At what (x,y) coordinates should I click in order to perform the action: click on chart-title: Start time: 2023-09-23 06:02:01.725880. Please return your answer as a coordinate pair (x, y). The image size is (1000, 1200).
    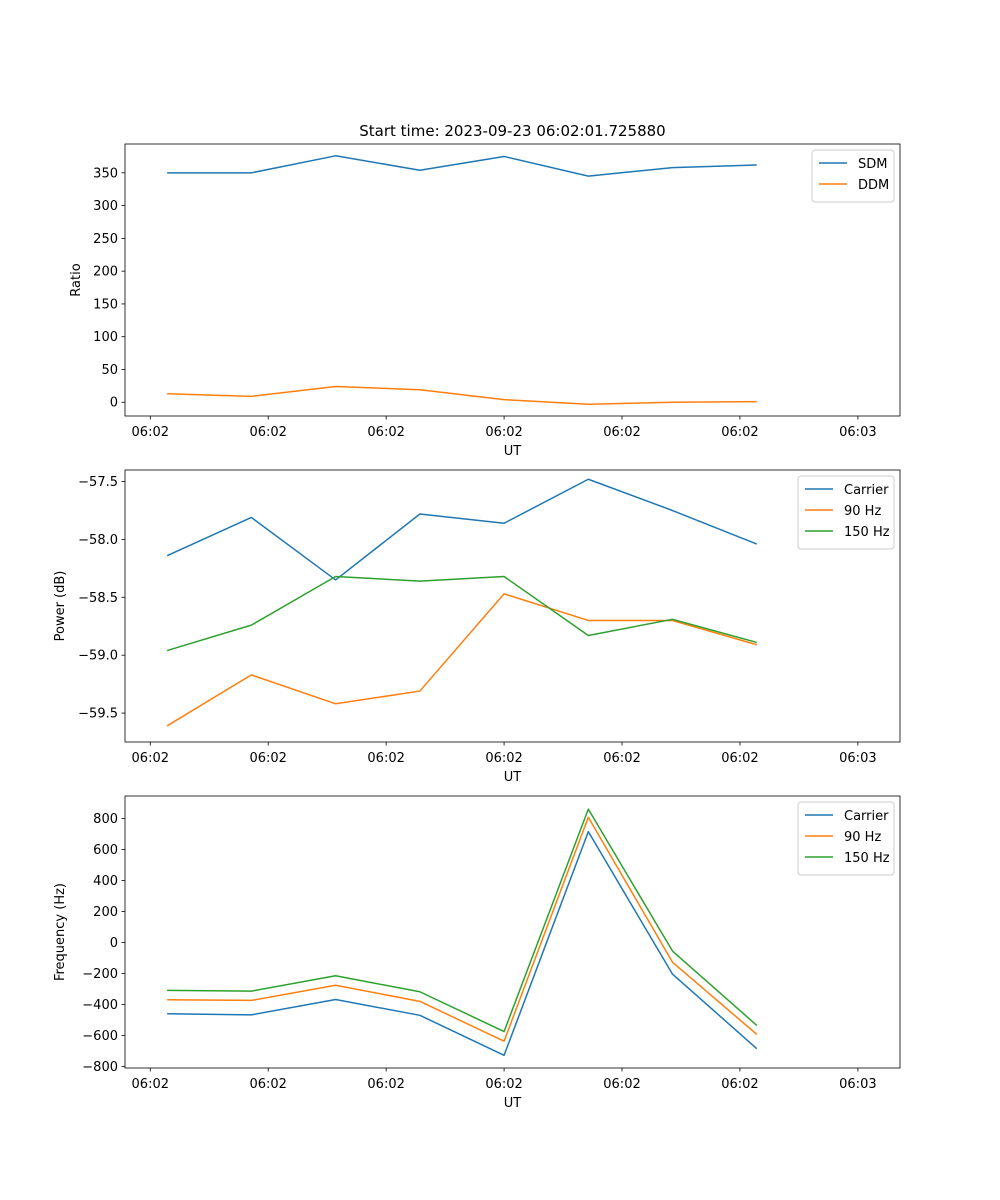
    Looking at the image, I should click on (512, 131).